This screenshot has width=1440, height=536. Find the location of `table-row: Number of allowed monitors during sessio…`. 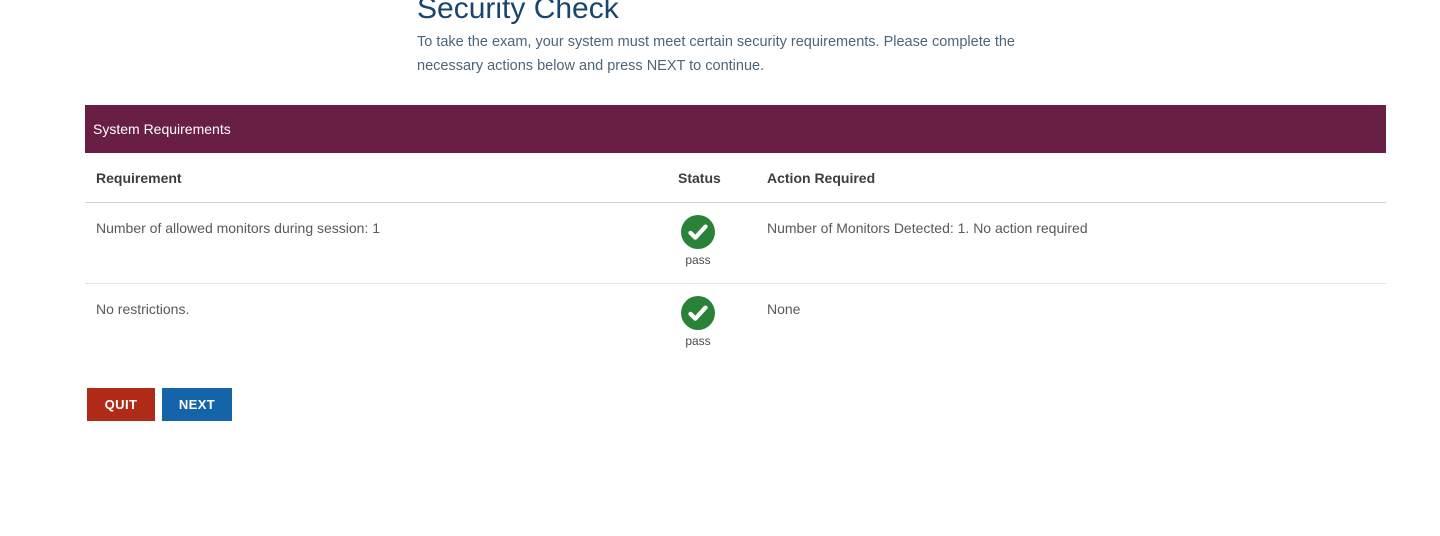

table-row: Number of allowed monitors during sessio… is located at coordinates (735, 243).